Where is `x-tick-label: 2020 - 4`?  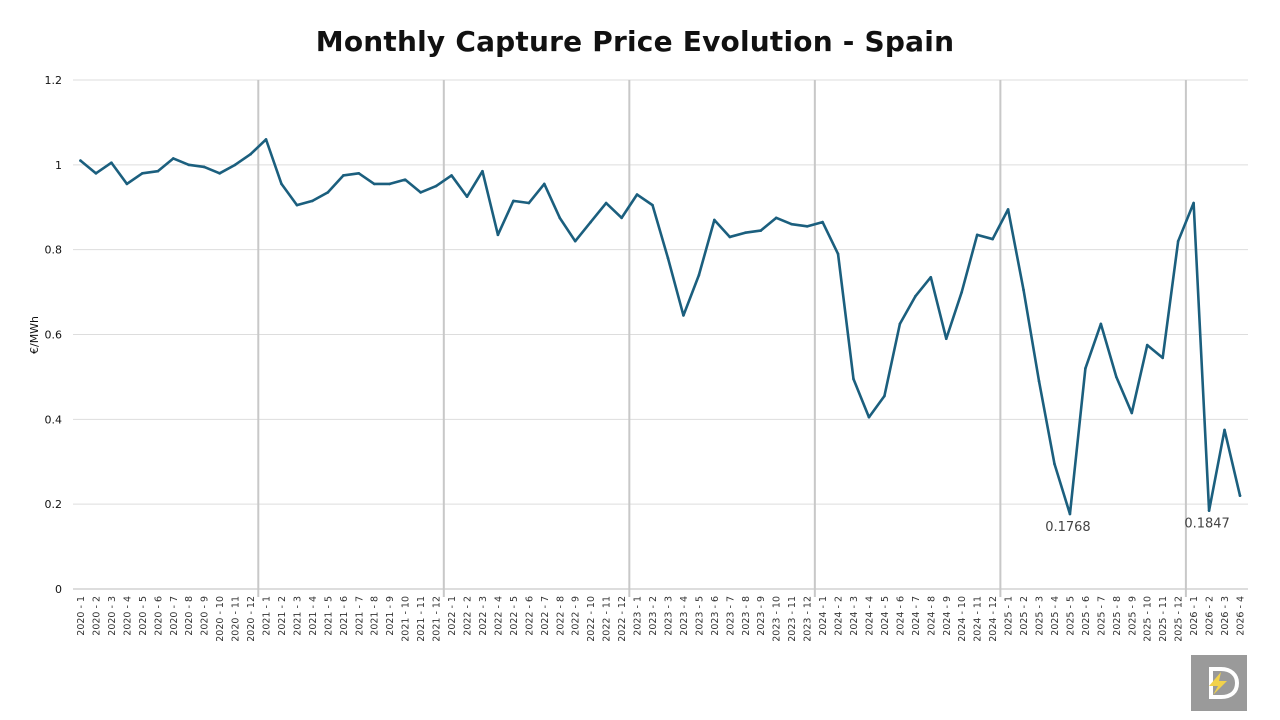 x-tick-label: 2020 - 4 is located at coordinates (127, 616).